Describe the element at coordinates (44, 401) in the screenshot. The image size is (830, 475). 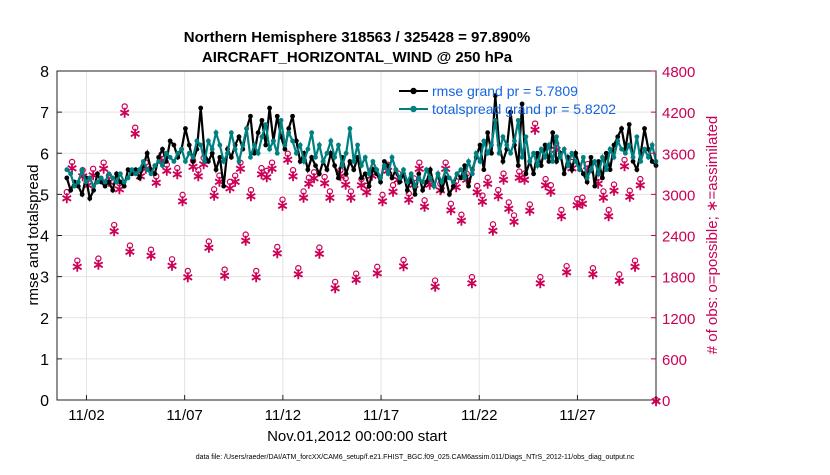
I see `y-left-tick-label: 0` at that location.